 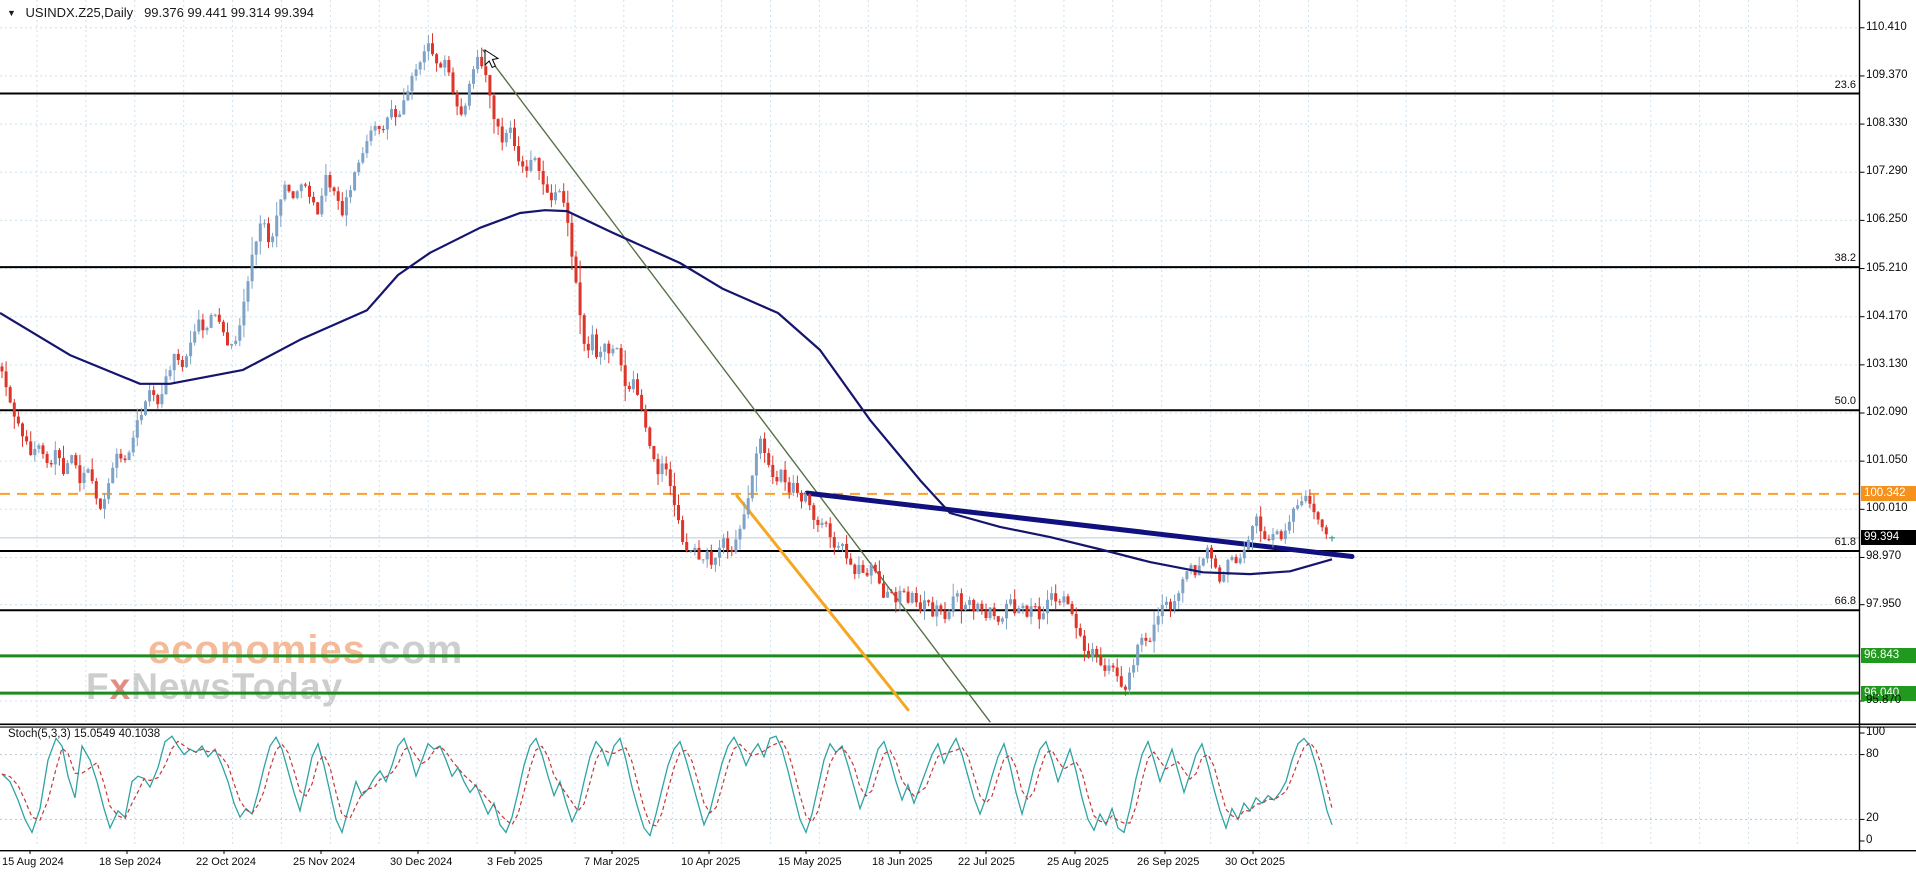 What do you see at coordinates (612, 862) in the screenshot?
I see `date-label: 7 Mar 2025` at bounding box center [612, 862].